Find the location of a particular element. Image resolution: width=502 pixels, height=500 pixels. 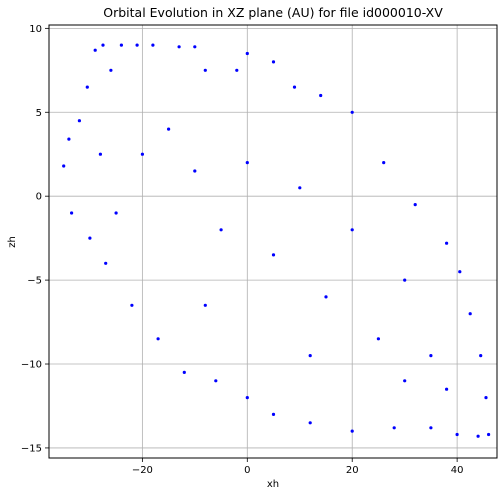

y-tick-label: 0 is located at coordinates (39, 197).